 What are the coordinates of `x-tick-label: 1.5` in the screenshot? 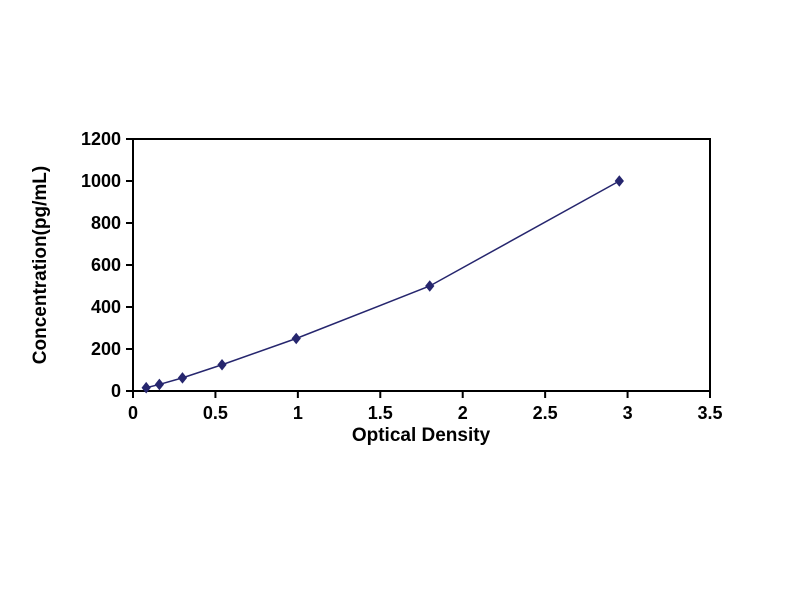 It's located at (380, 413).